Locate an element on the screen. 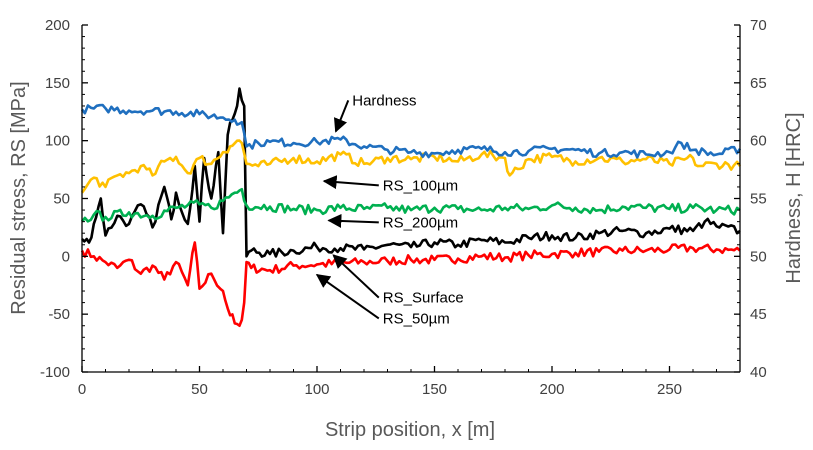 The image size is (813, 450). y-tick-label: 0 is located at coordinates (66, 256).